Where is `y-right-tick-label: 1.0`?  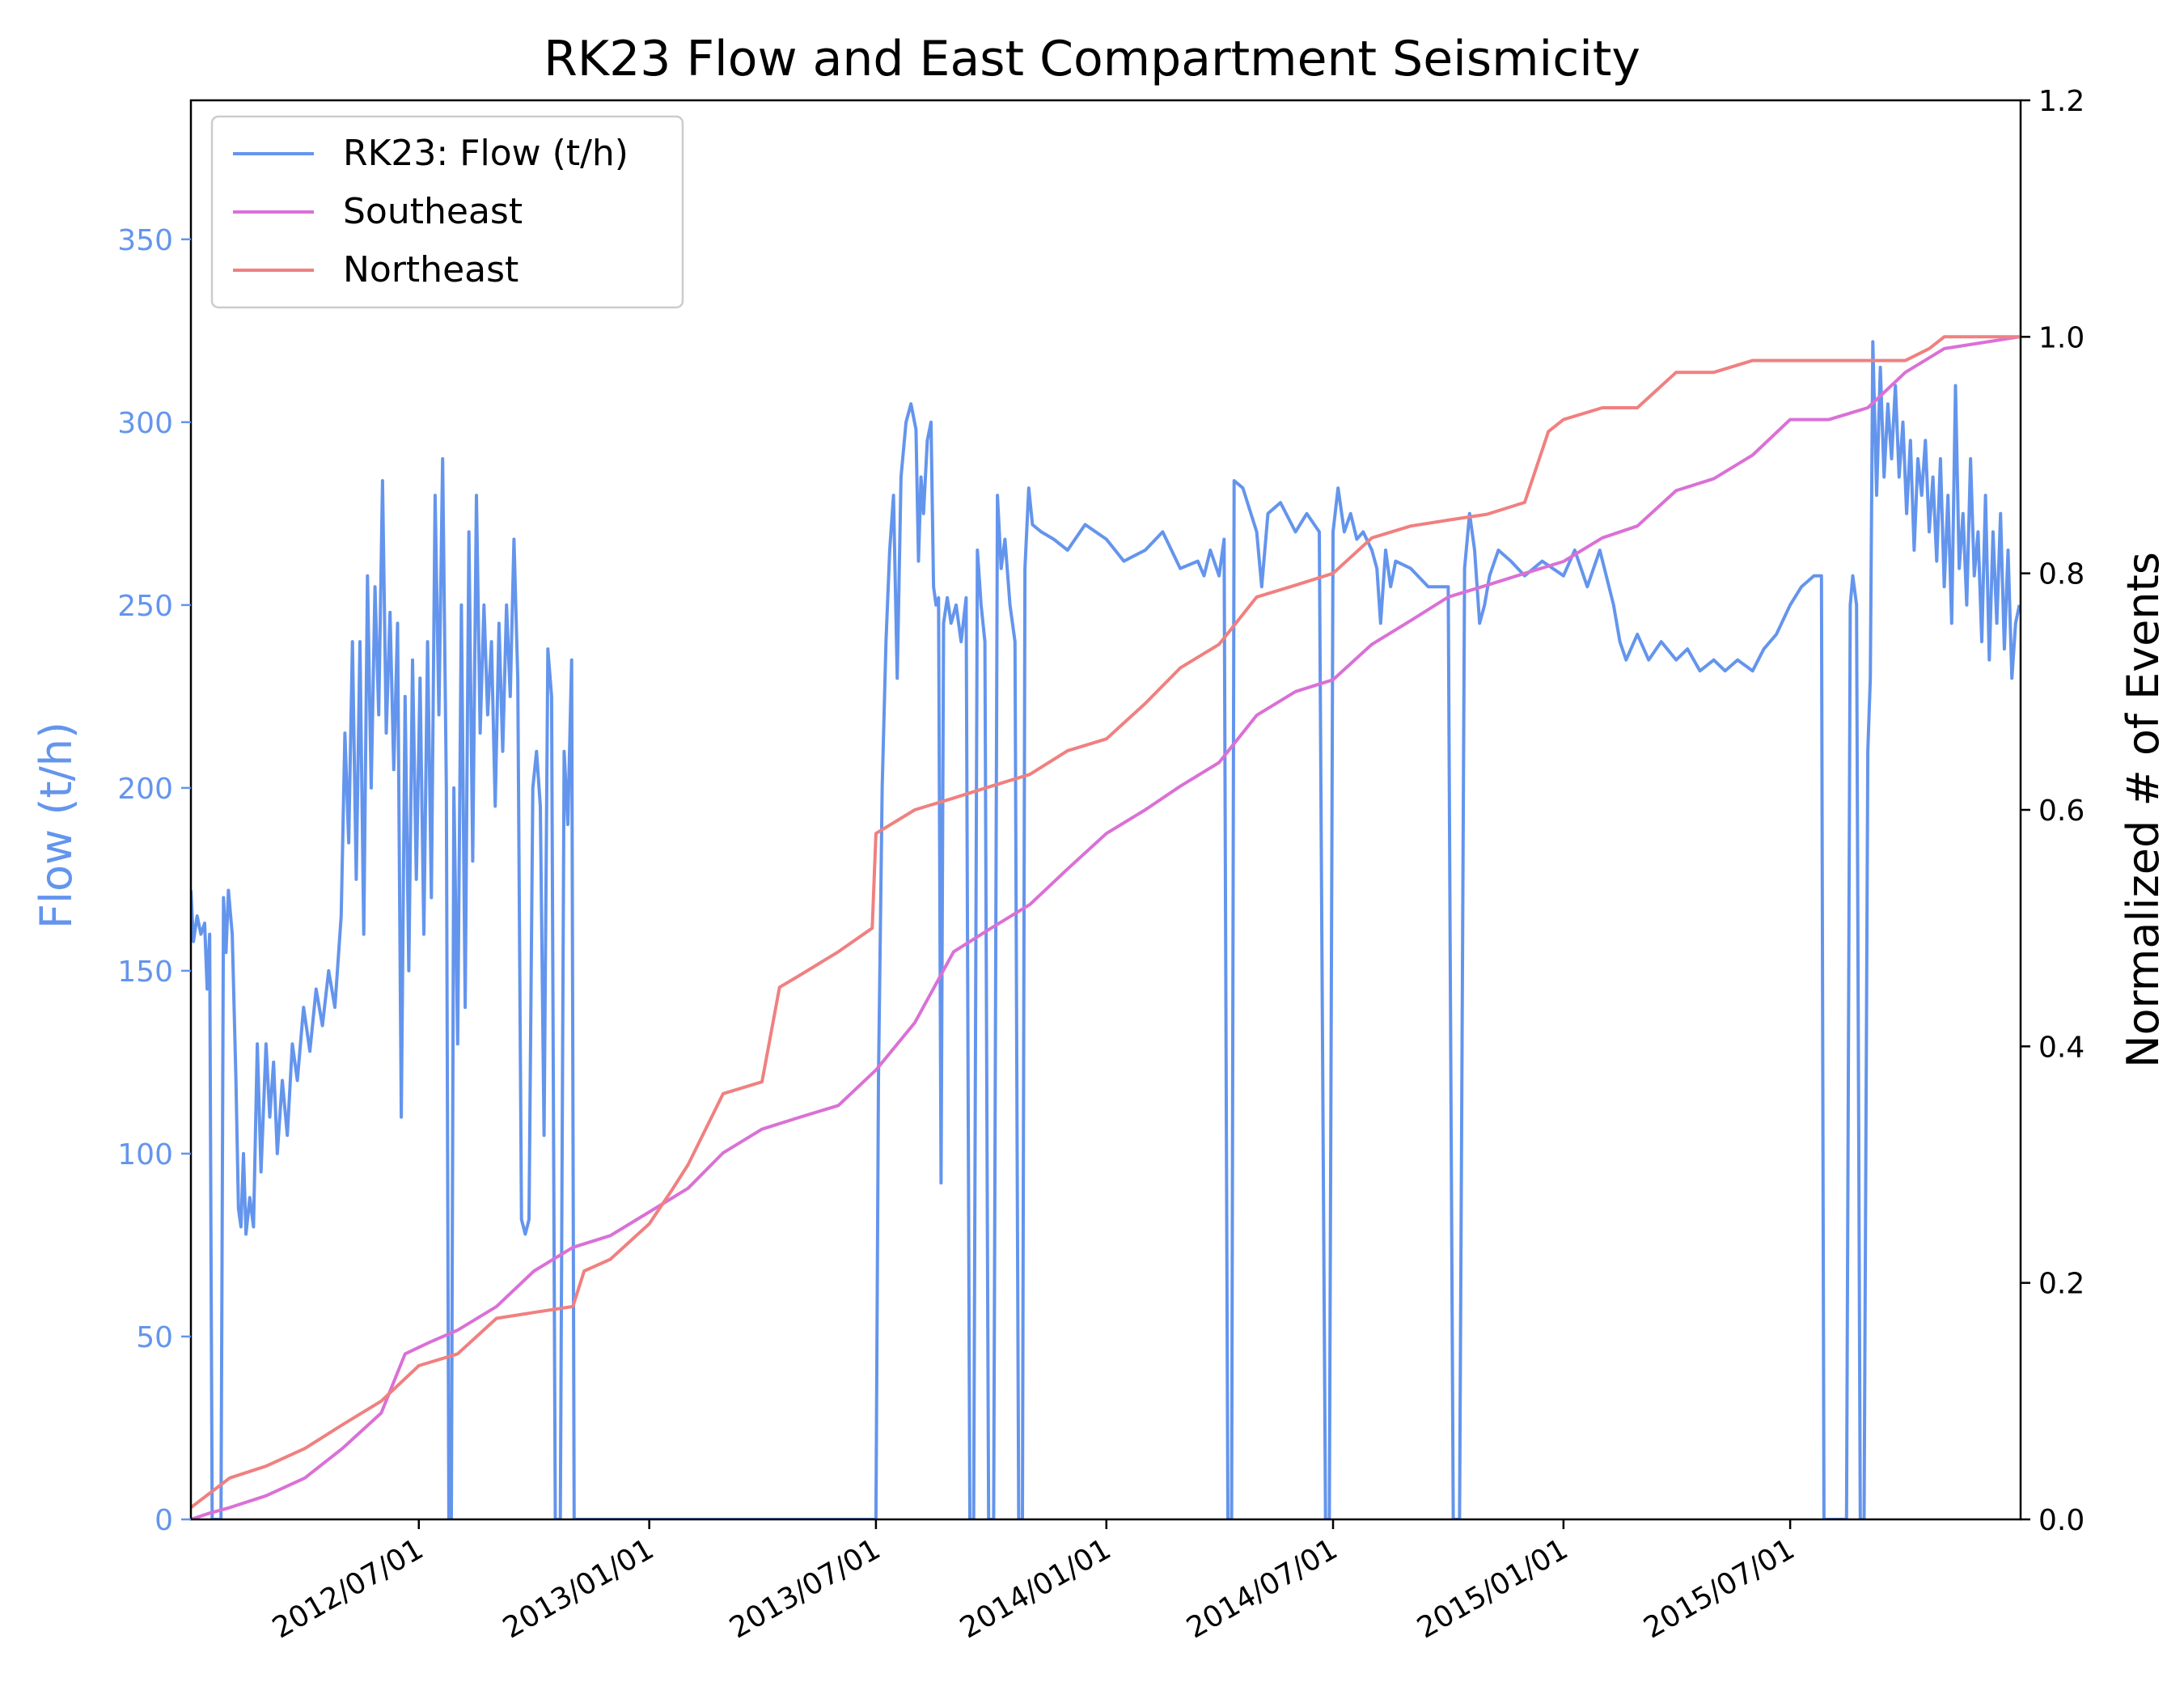 y-right-tick-label: 1.0 is located at coordinates (2061, 337).